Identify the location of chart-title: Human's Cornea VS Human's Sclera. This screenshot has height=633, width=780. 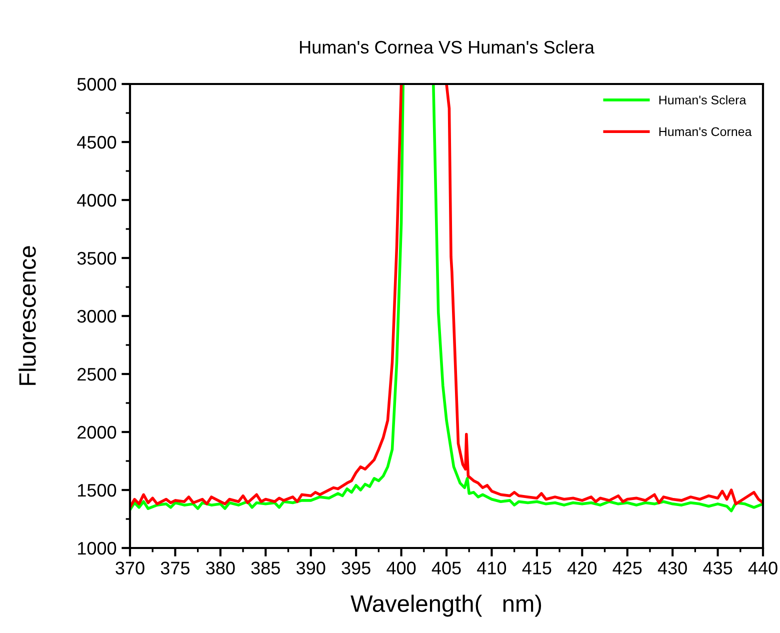
(447, 47).